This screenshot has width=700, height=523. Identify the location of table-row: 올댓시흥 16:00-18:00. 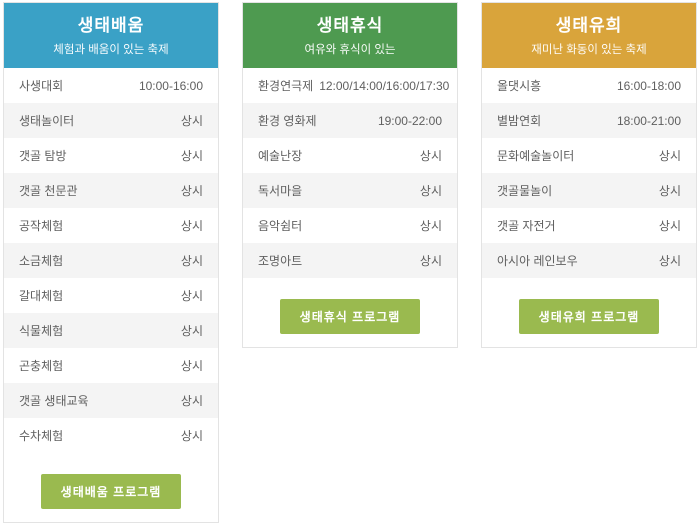
(589, 85).